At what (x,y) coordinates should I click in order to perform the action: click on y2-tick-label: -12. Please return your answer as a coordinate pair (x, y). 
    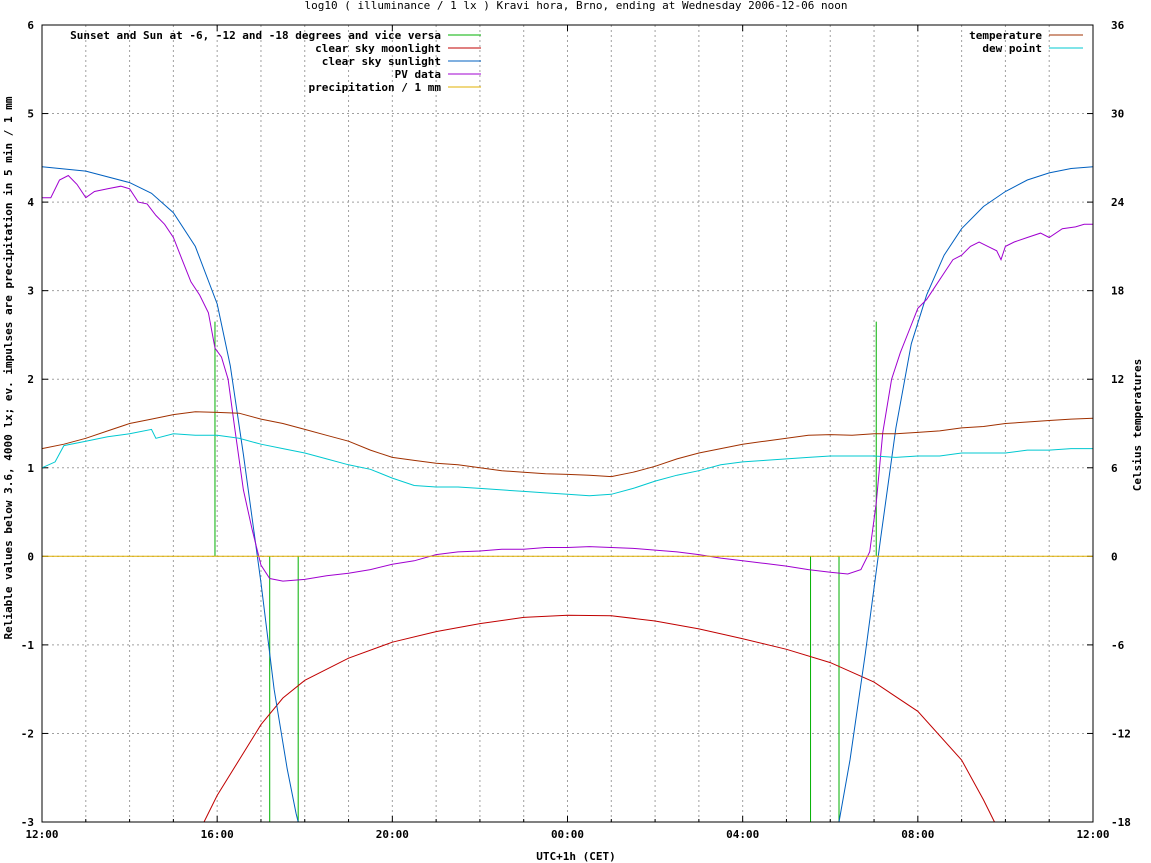
    Looking at the image, I should click on (1121, 733).